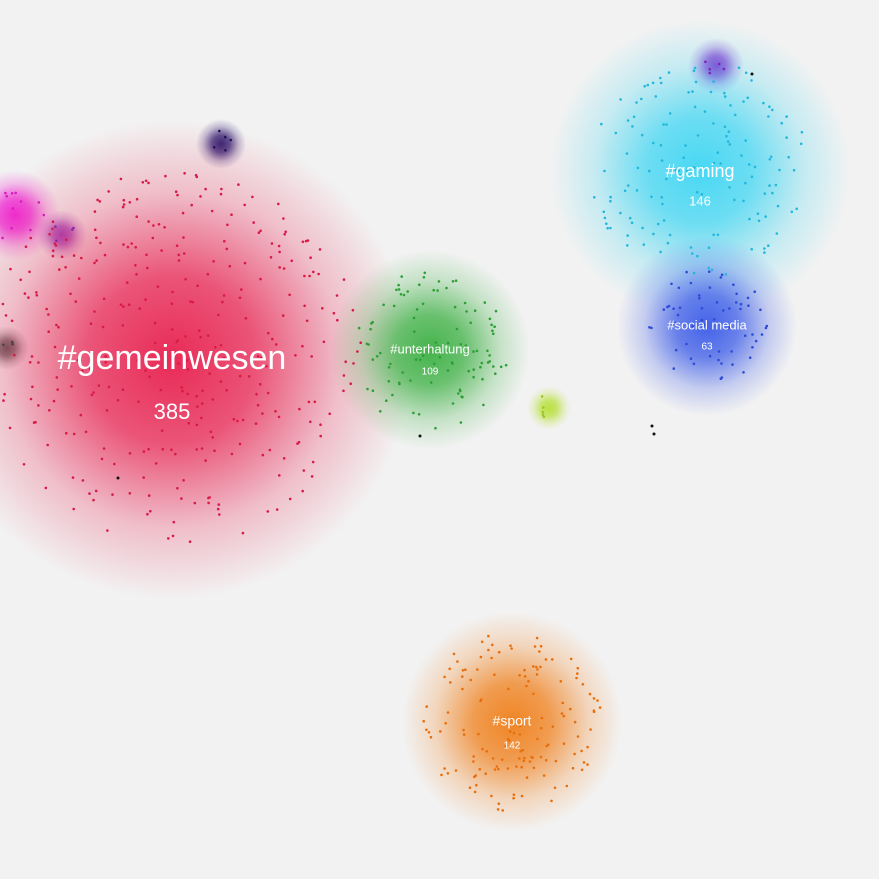  Describe the element at coordinates (700, 200) in the screenshot. I see `cluster-count: 146` at that location.